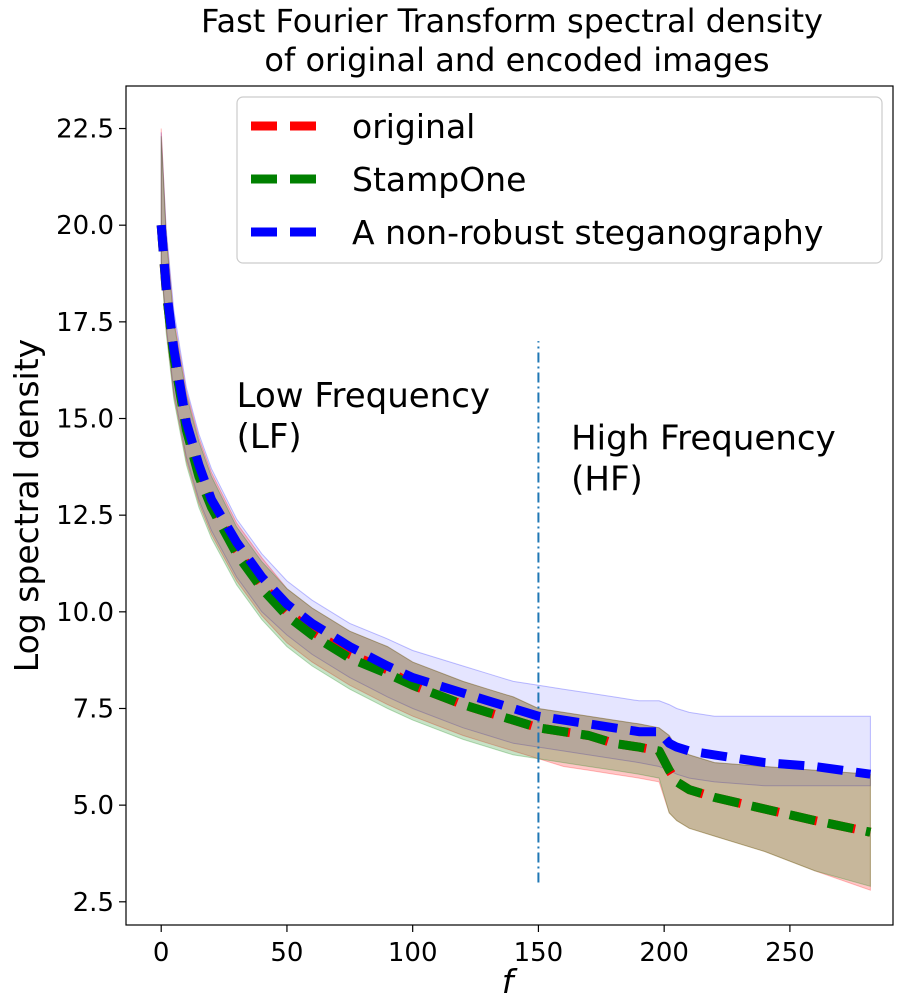  Describe the element at coordinates (703, 438) in the screenshot. I see `annotation-high-frequency-line: High Frequency` at that location.